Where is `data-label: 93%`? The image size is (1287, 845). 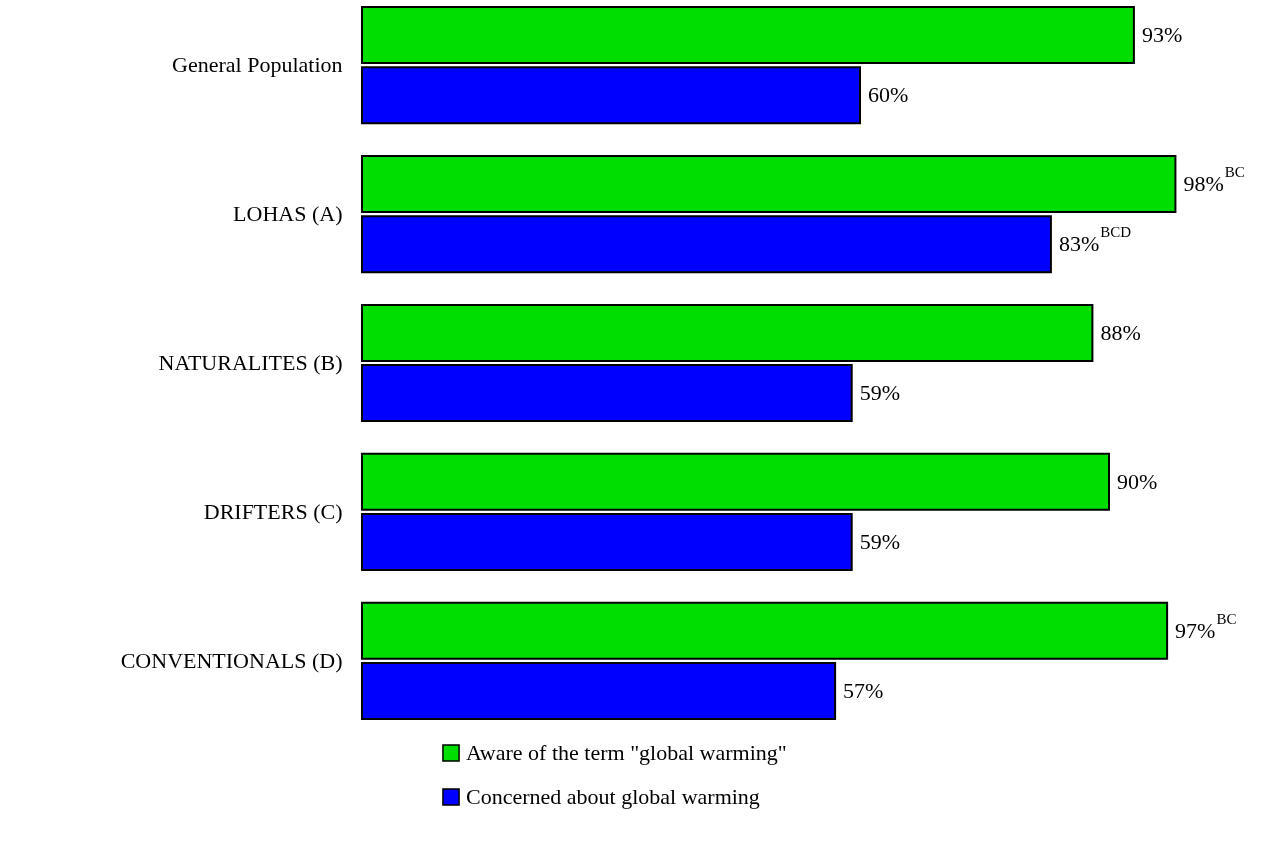 data-label: 93% is located at coordinates (1162, 34).